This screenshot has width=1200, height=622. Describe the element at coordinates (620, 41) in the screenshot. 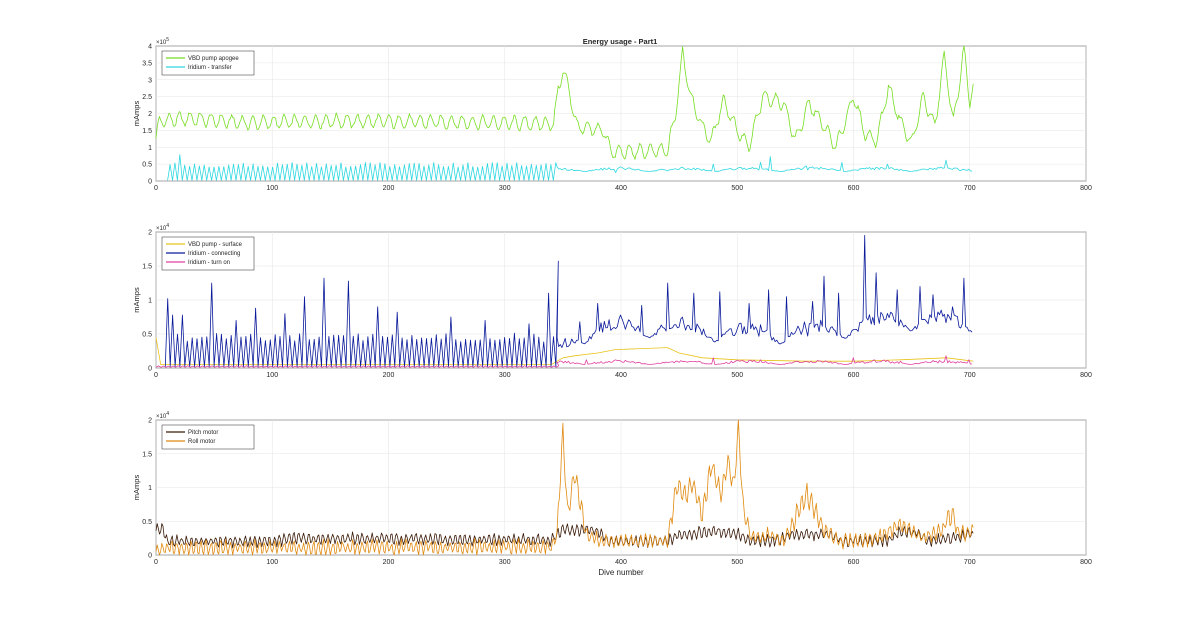

I see `chart-title: Energy usage - Part1` at that location.